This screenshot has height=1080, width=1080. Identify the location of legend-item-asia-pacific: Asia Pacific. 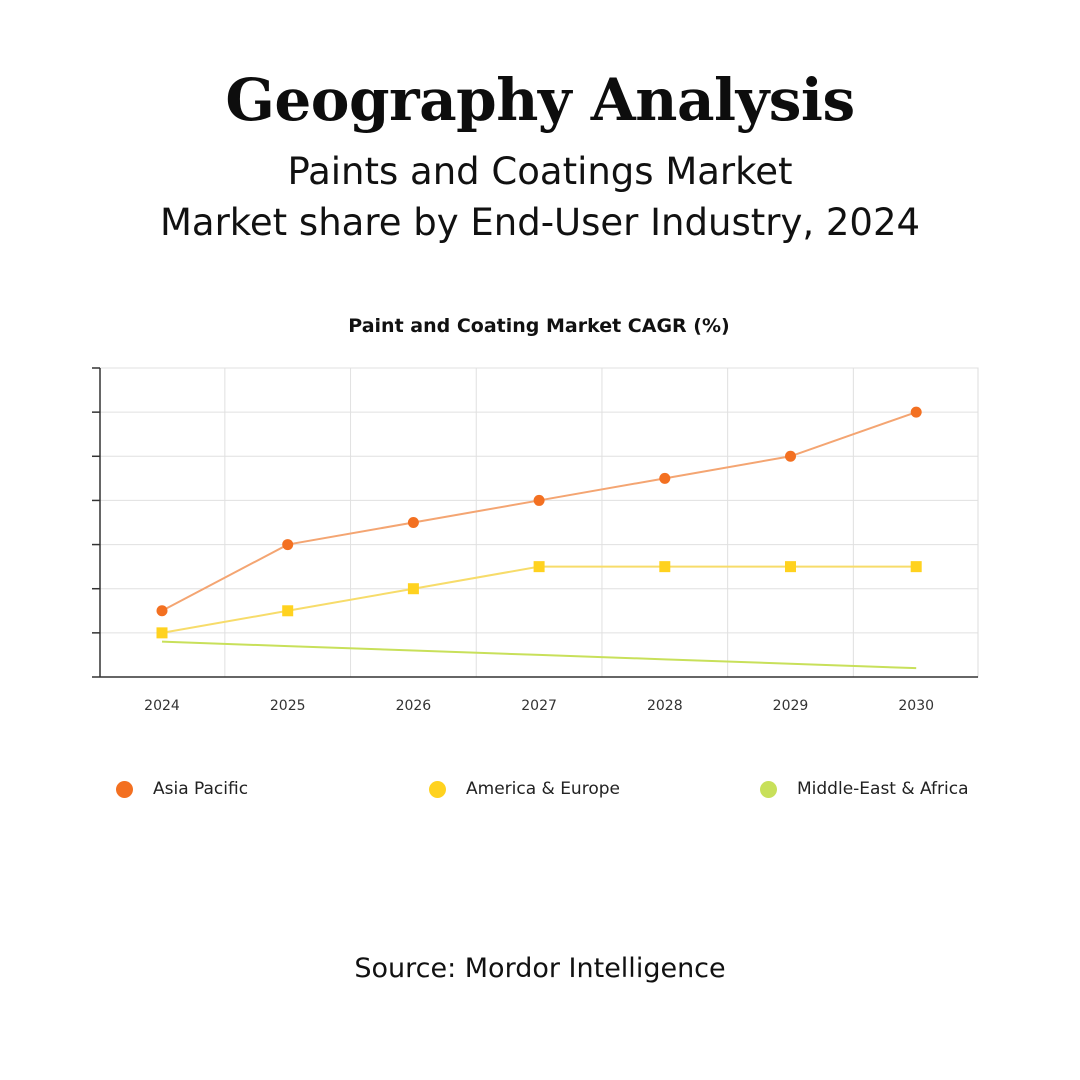
(182, 789).